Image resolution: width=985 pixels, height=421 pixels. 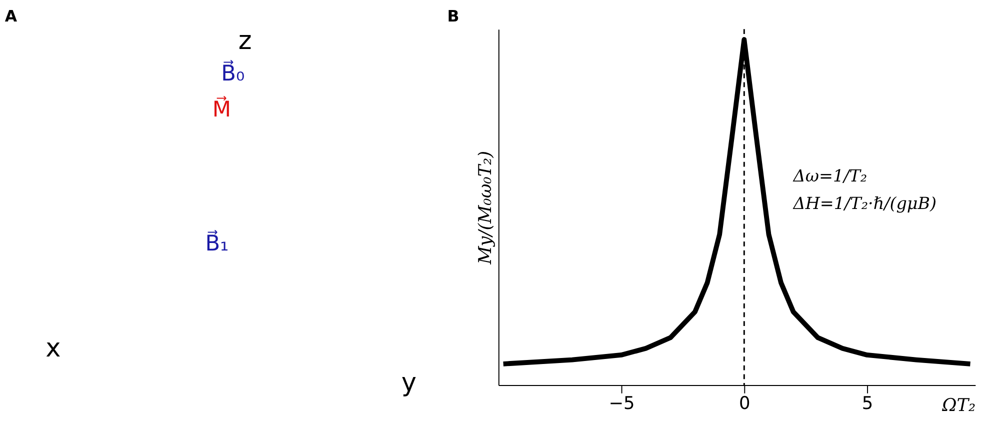 I want to click on text: M⃗, so click(x=221, y=109).